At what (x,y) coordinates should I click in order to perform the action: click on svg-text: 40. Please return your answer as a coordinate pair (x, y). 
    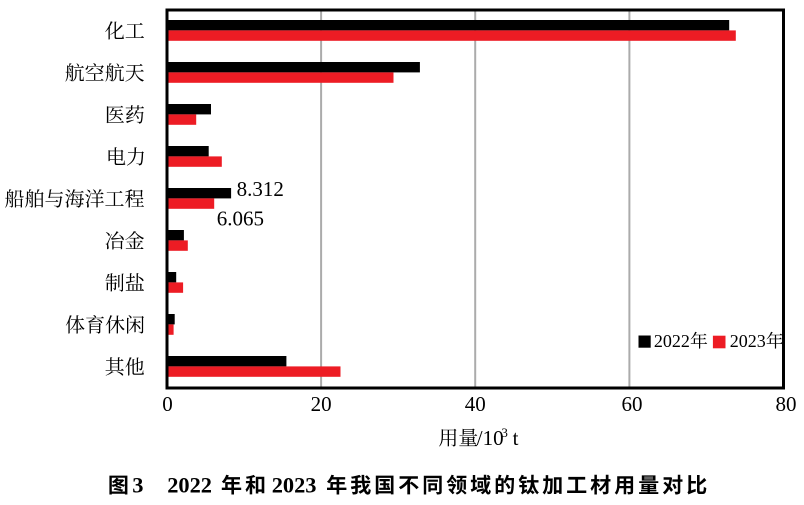
    Looking at the image, I should click on (475, 404).